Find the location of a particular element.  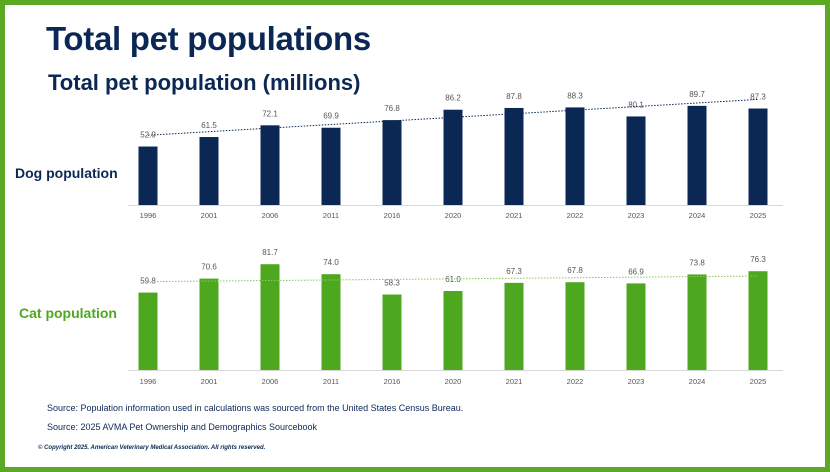

cat-value-label: 73.8 is located at coordinates (697, 262).